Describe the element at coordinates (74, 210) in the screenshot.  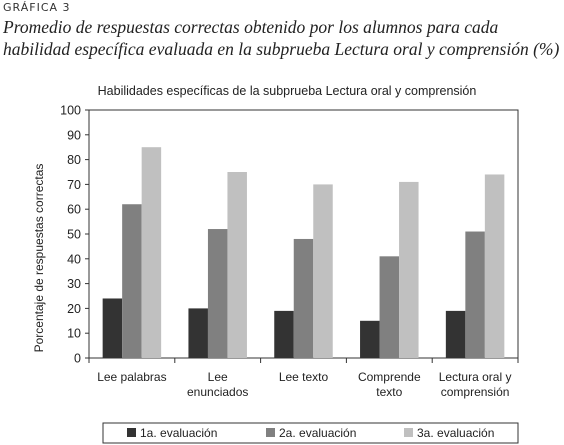
I see `y-tick-label: 60` at that location.